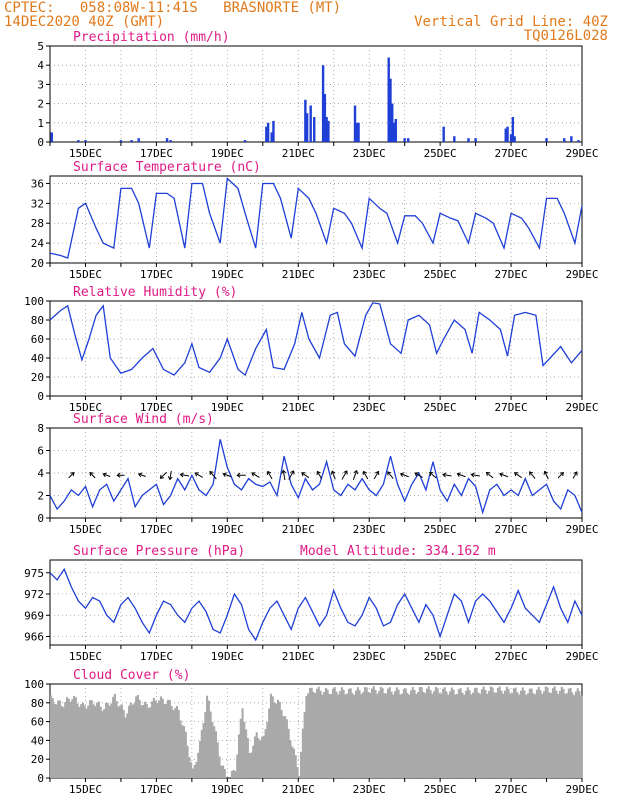 The image size is (618, 800). I want to click on wind-xtick-label: 17DEC, so click(156, 529).